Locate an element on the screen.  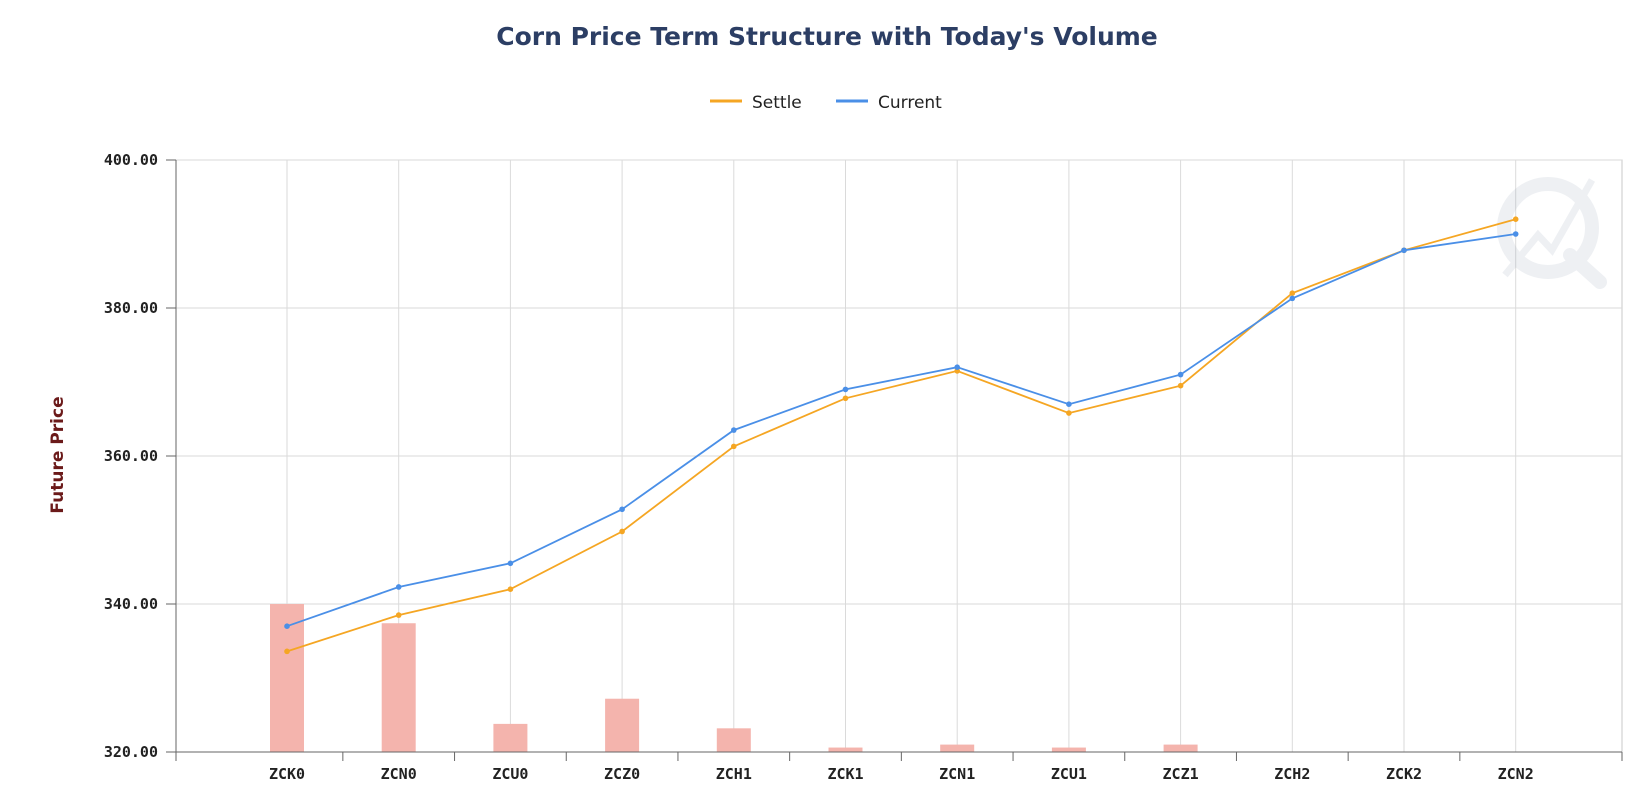
x-tick-label: ZCU1 is located at coordinates (1069, 774).